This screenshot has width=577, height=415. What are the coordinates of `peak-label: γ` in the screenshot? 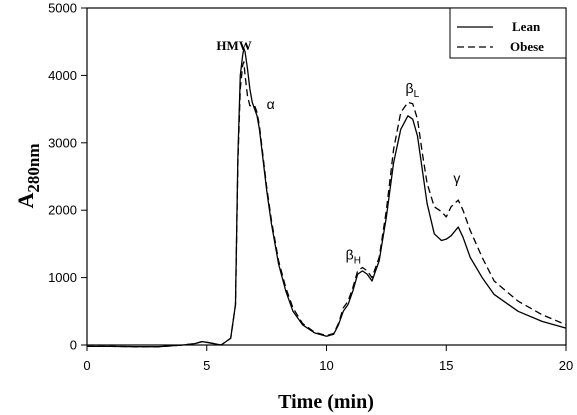 It's located at (456, 178).